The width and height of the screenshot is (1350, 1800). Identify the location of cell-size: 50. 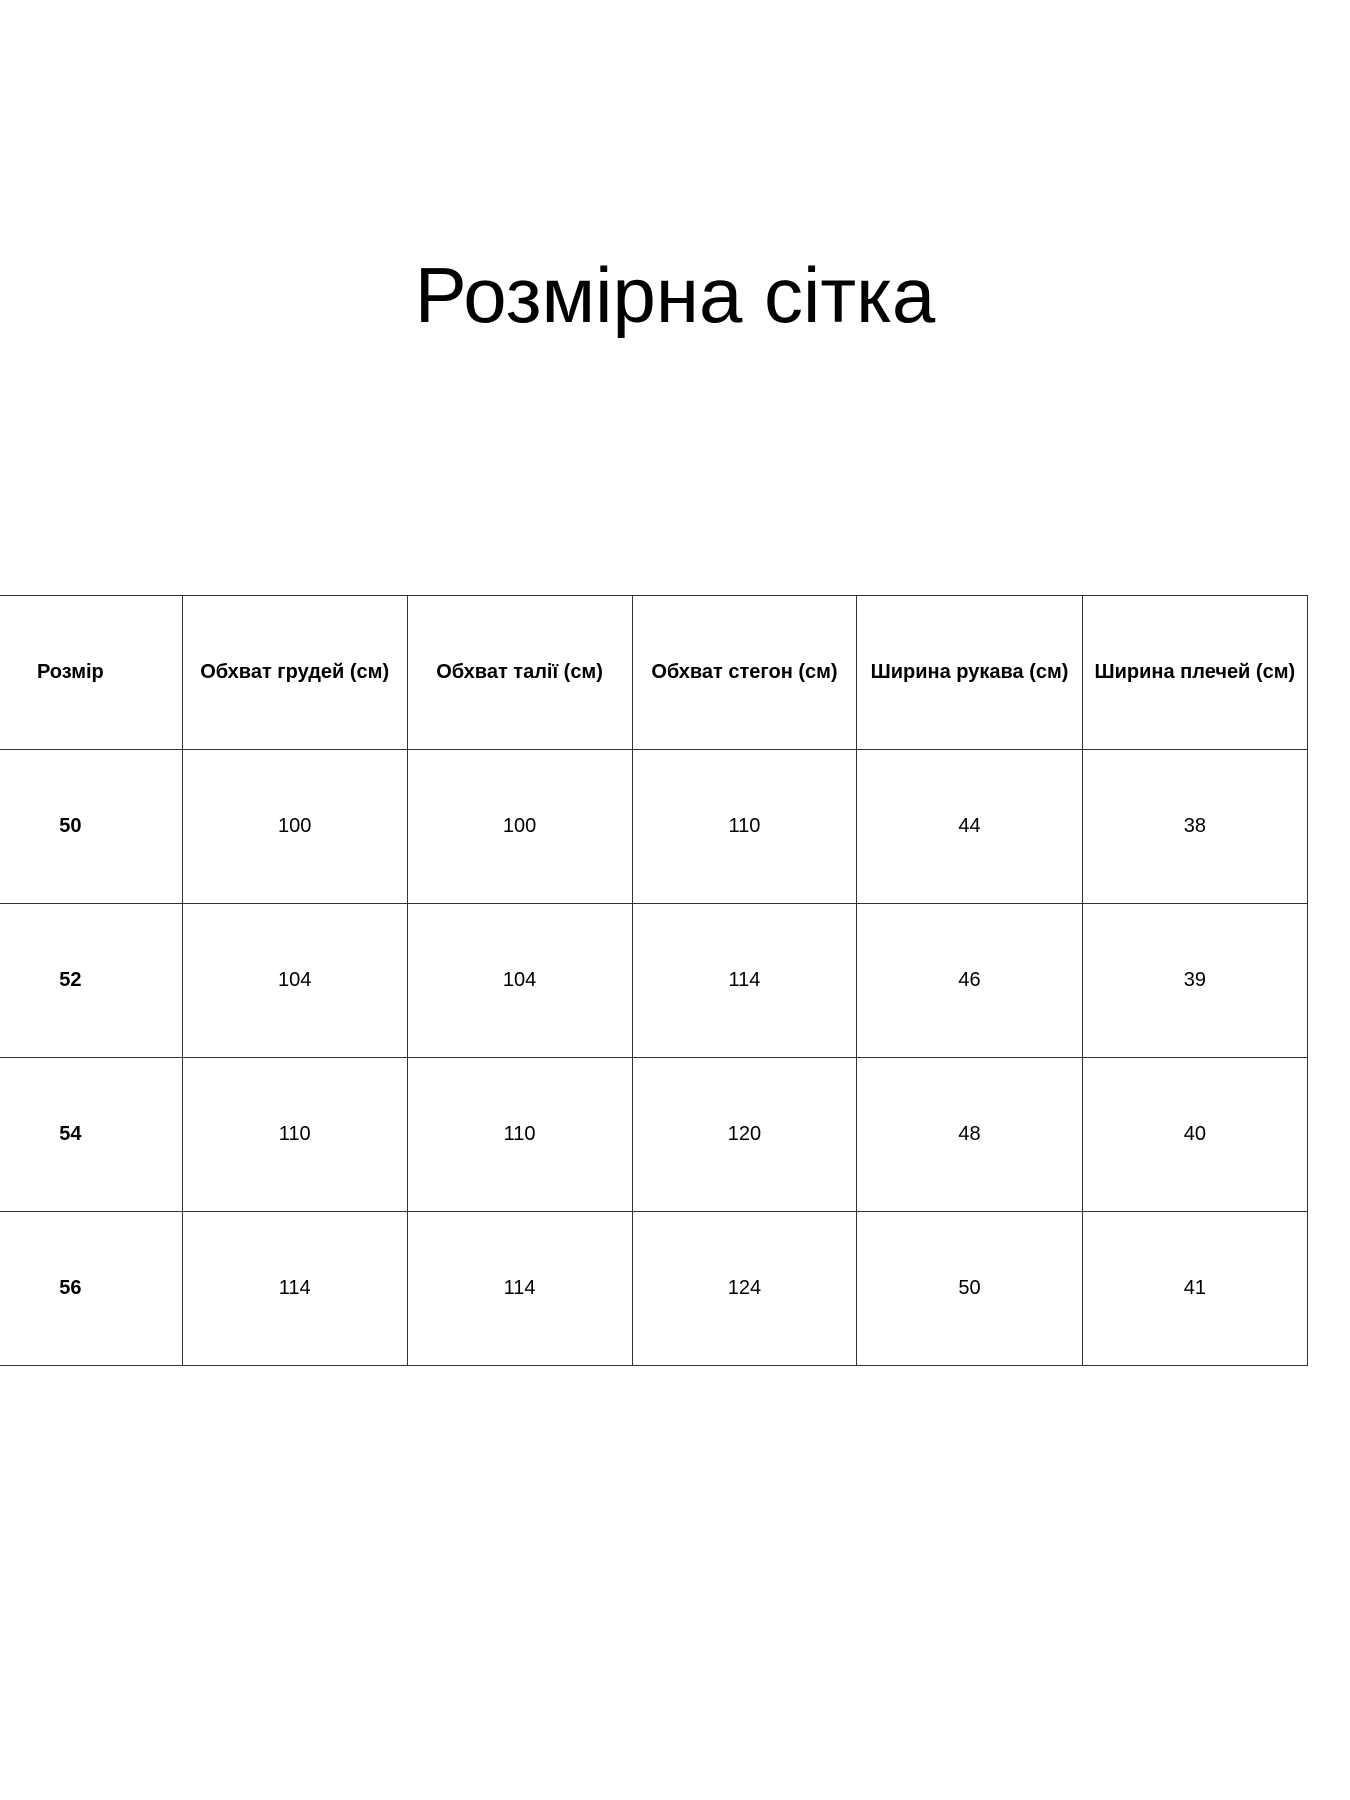
(91, 826).